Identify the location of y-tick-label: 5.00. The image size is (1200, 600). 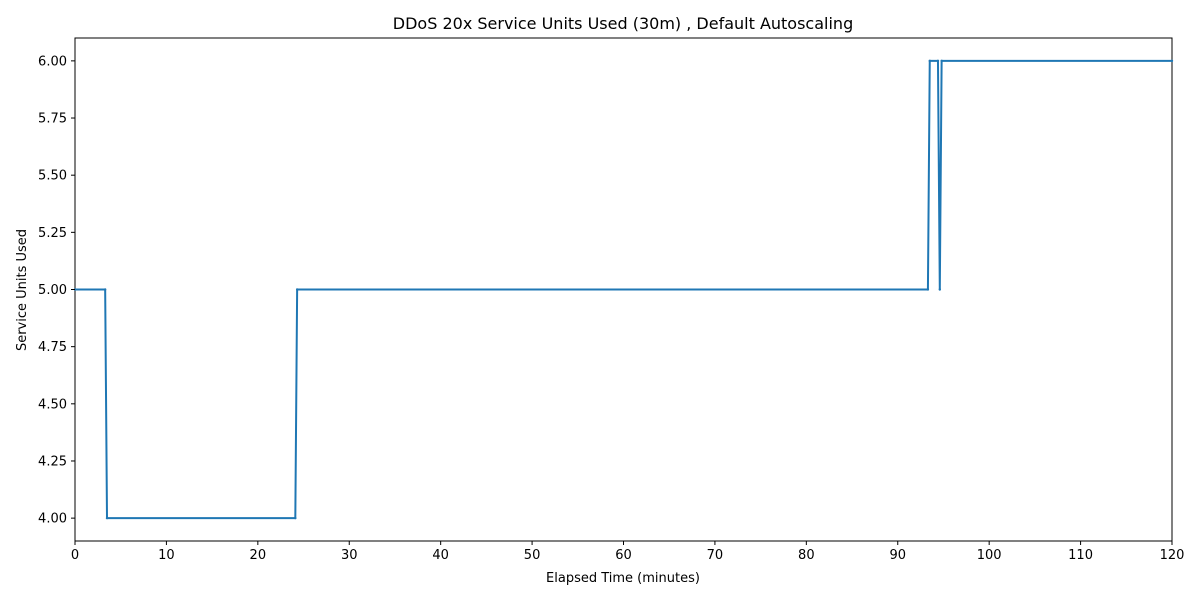
(52, 290).